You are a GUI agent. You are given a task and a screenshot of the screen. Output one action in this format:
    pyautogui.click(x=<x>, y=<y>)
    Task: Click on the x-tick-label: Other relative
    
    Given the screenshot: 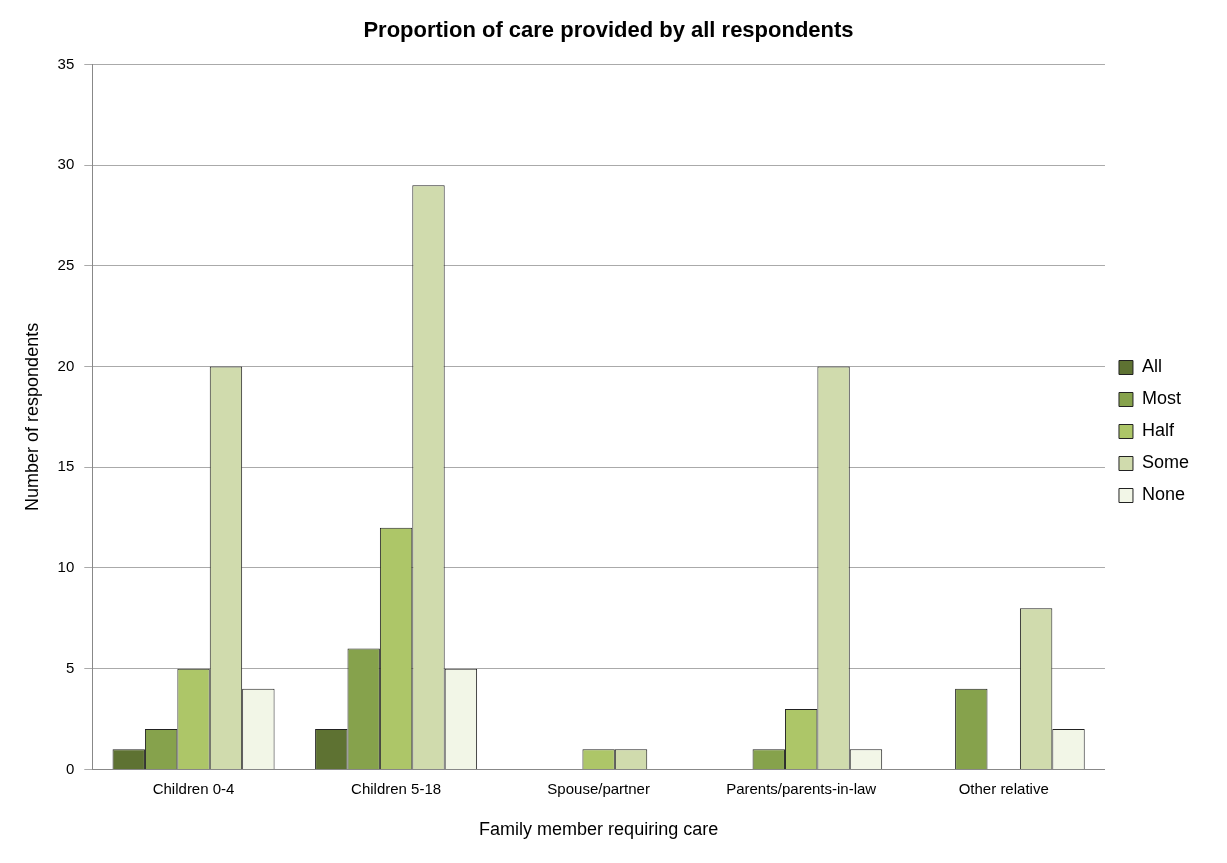 What is the action you would take?
    pyautogui.click(x=1003, y=788)
    